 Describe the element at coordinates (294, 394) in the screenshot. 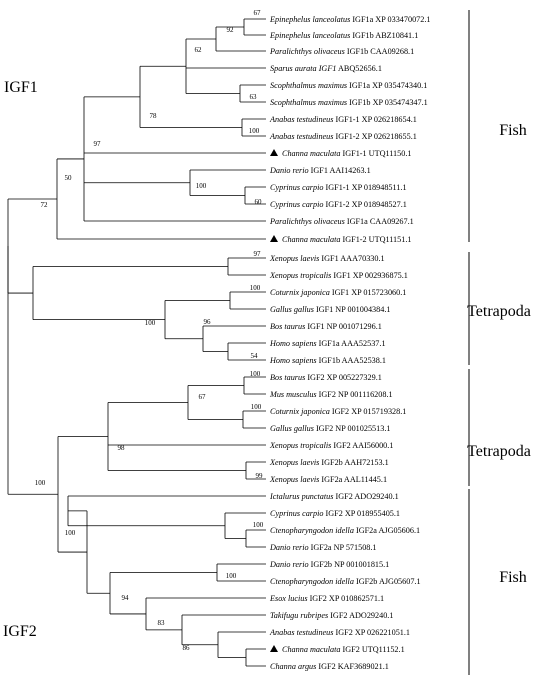

I see `species-name: Mus musculus` at that location.